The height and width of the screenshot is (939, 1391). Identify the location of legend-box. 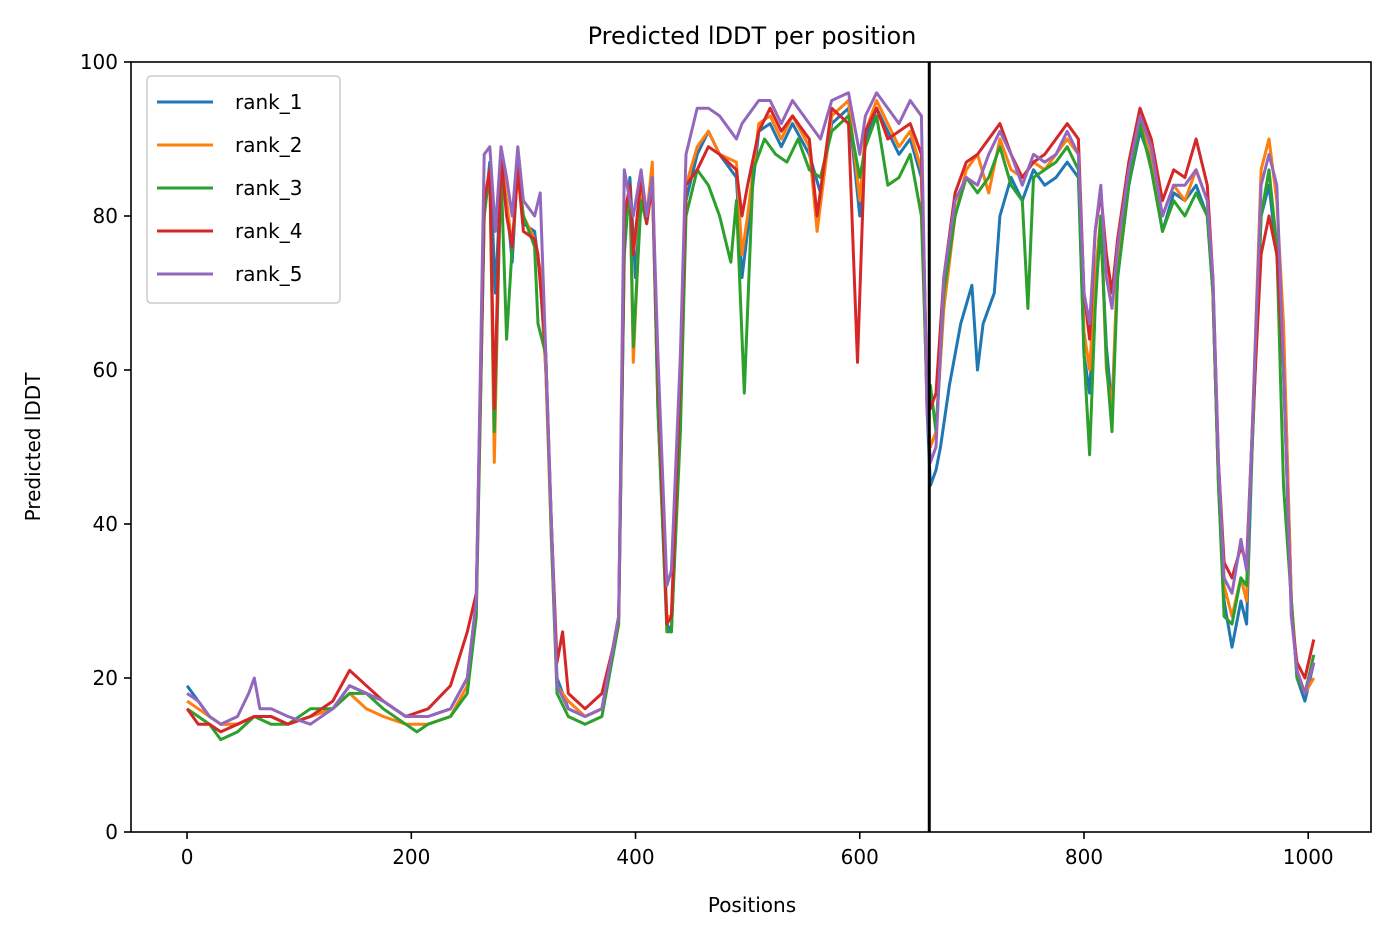
(243, 189).